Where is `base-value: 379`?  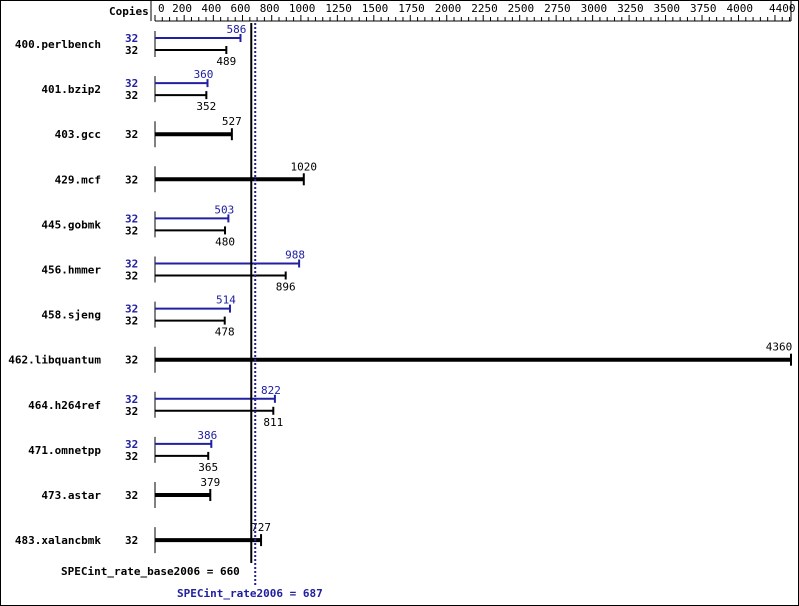
base-value: 379 is located at coordinates (210, 482).